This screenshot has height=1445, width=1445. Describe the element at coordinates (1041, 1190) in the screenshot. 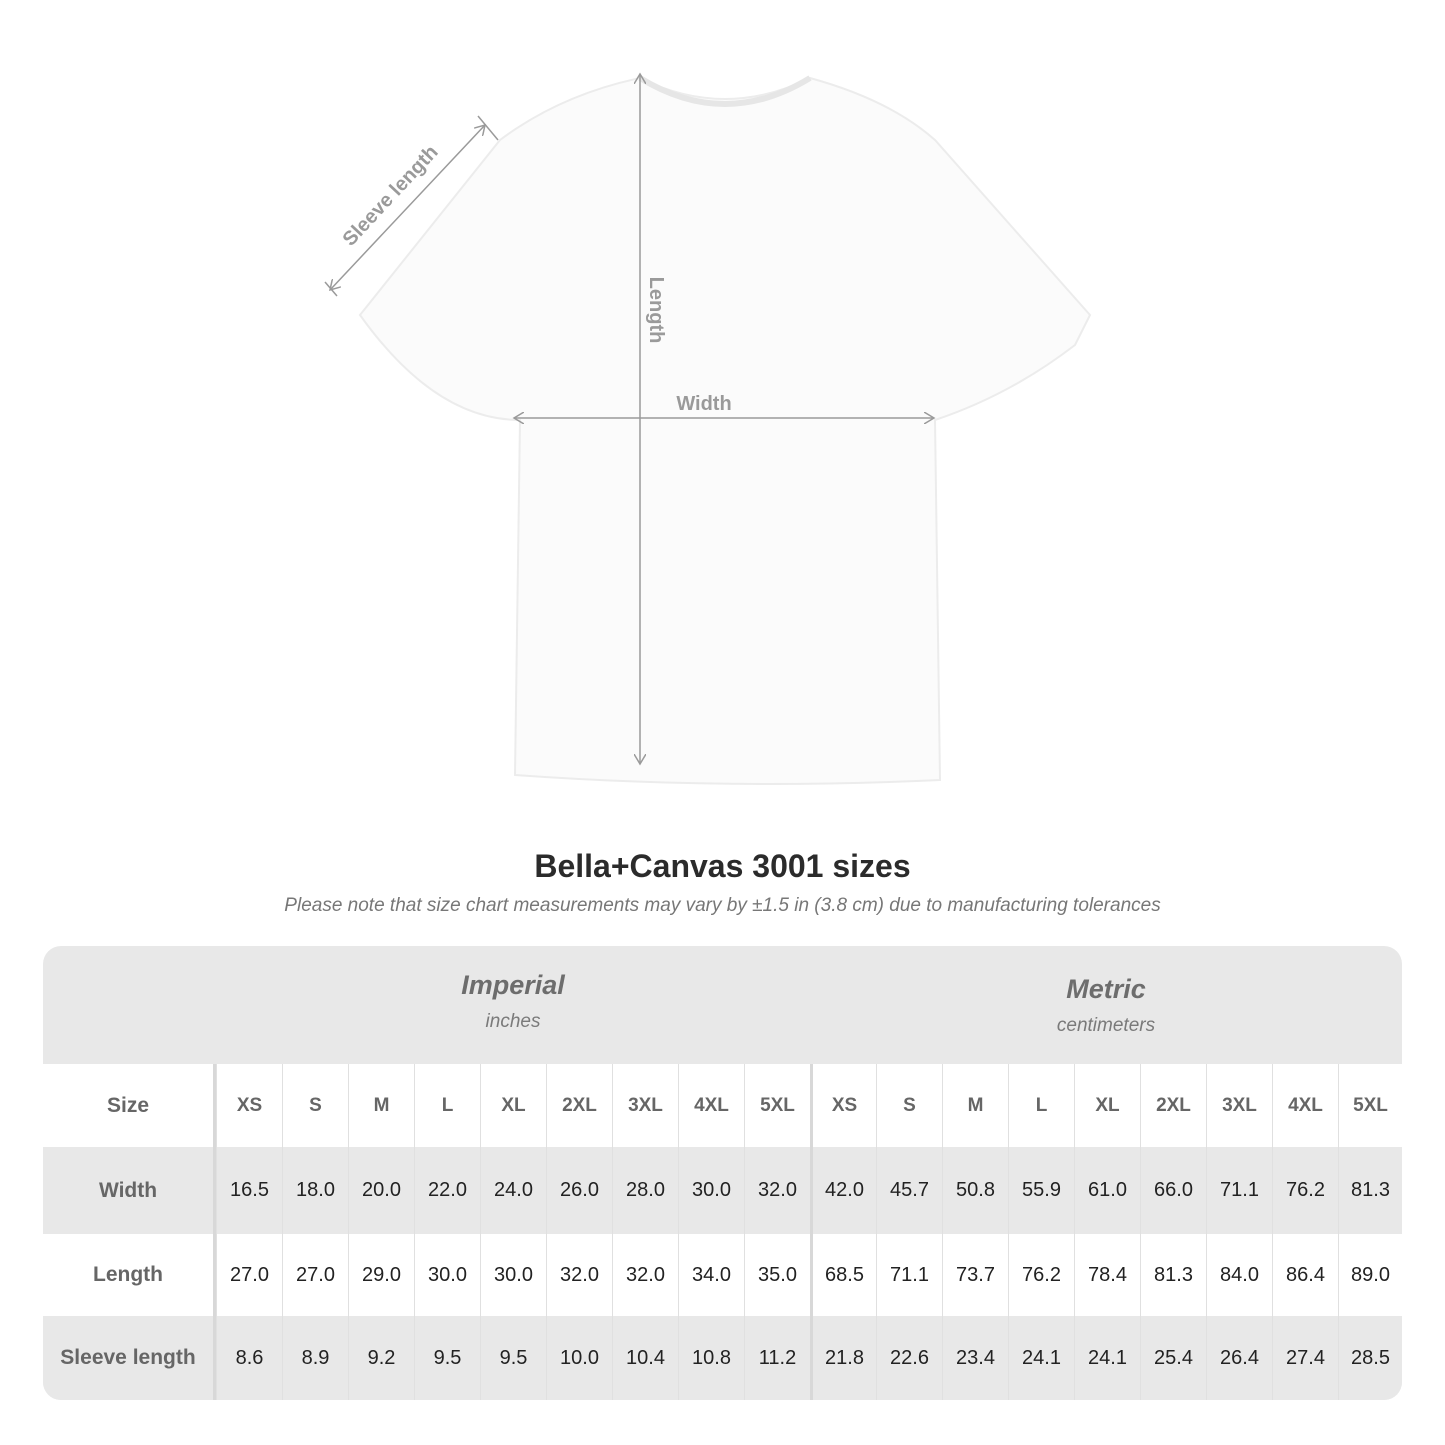

I see `metric-value-cell: 55.9` at that location.